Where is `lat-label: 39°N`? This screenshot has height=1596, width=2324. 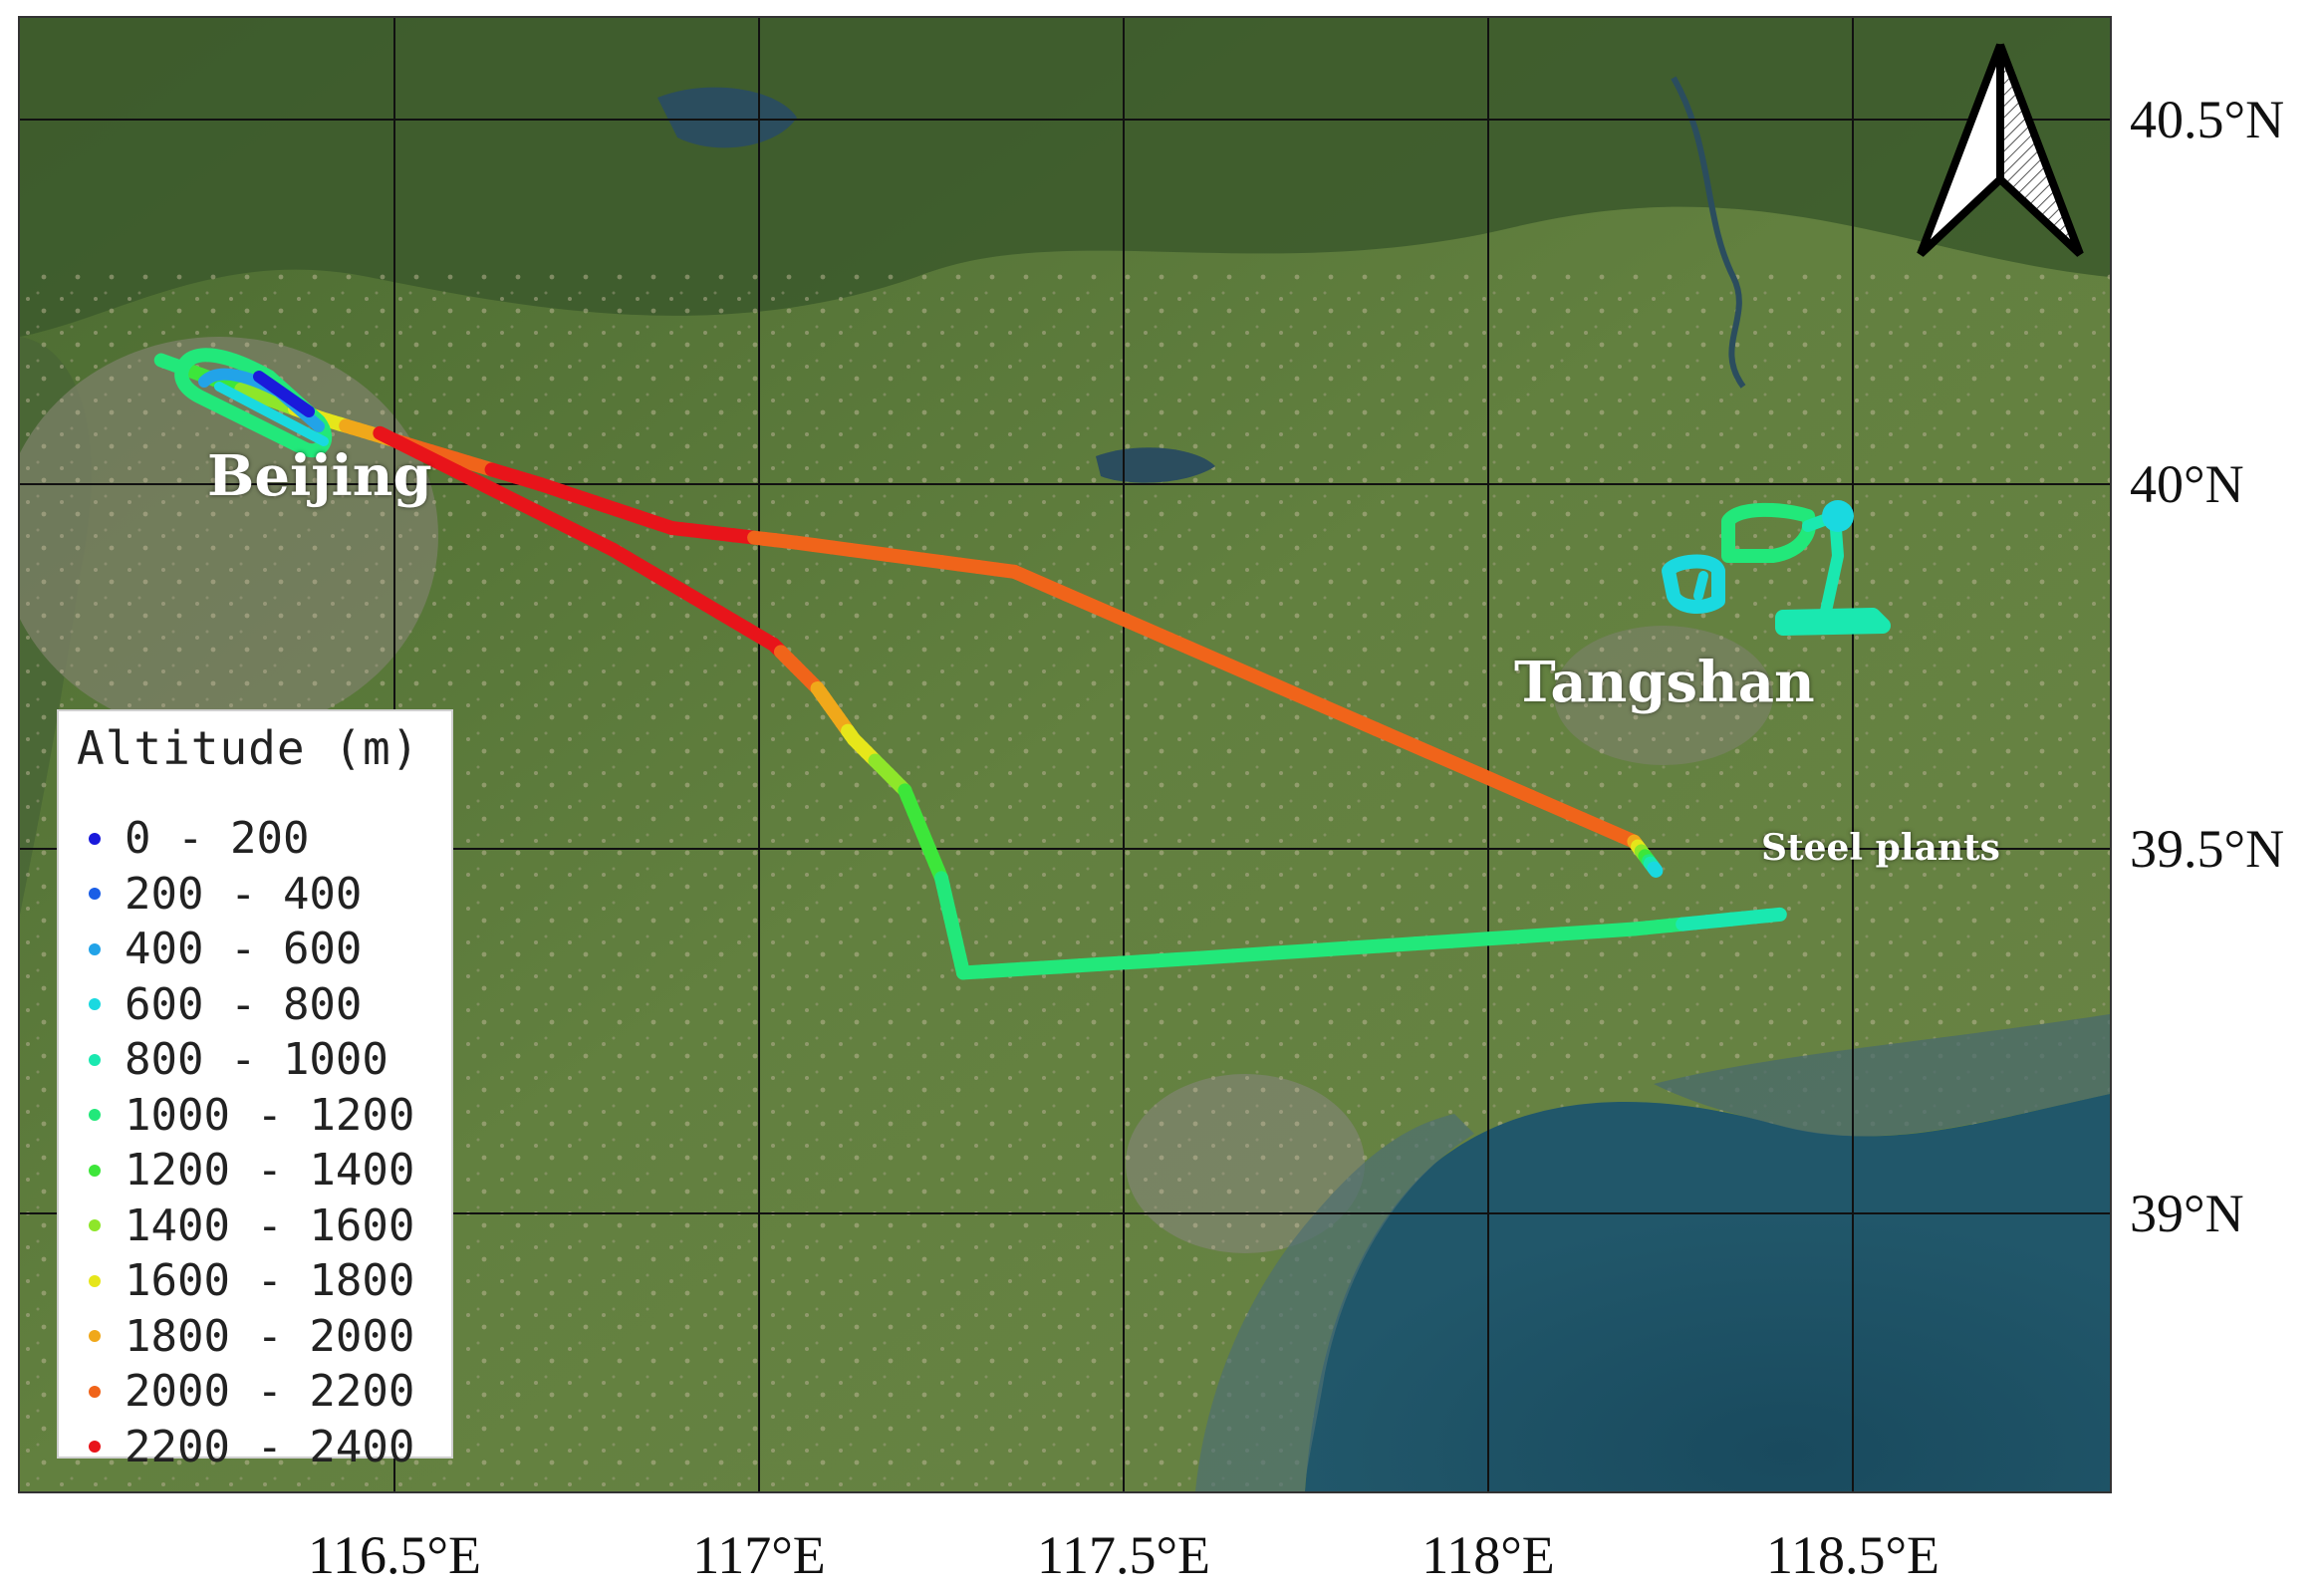 lat-label: 39°N is located at coordinates (2187, 1213).